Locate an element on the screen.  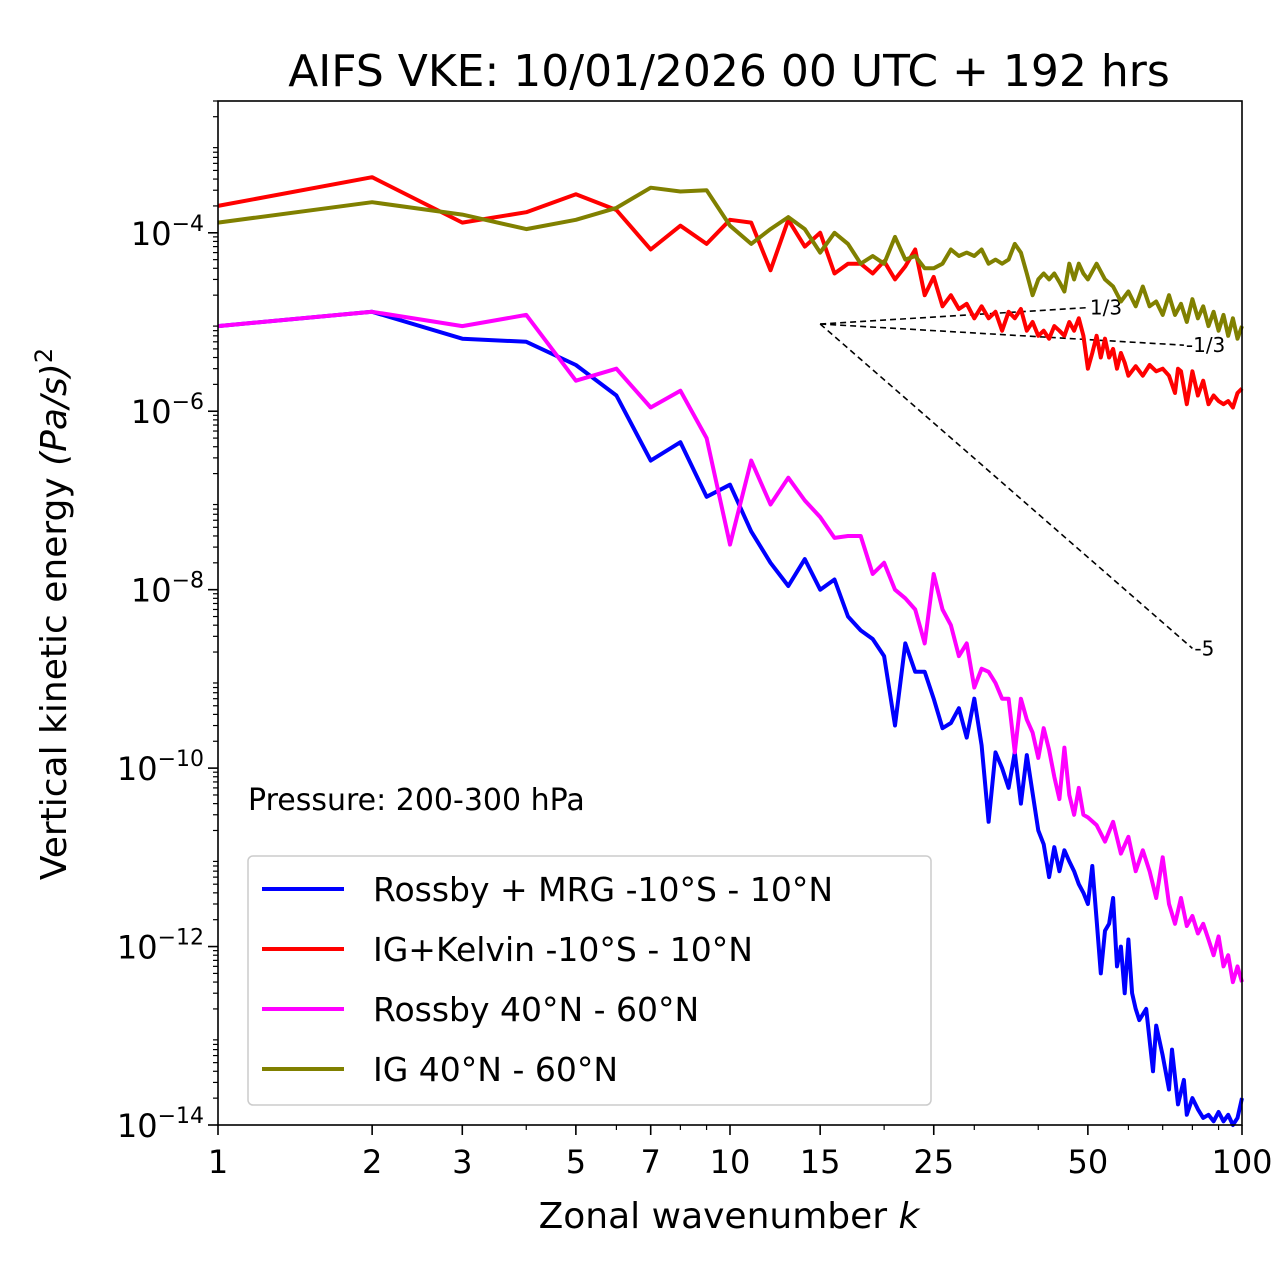
y-tick-label: 10⁻⁴ is located at coordinates (167, 232).